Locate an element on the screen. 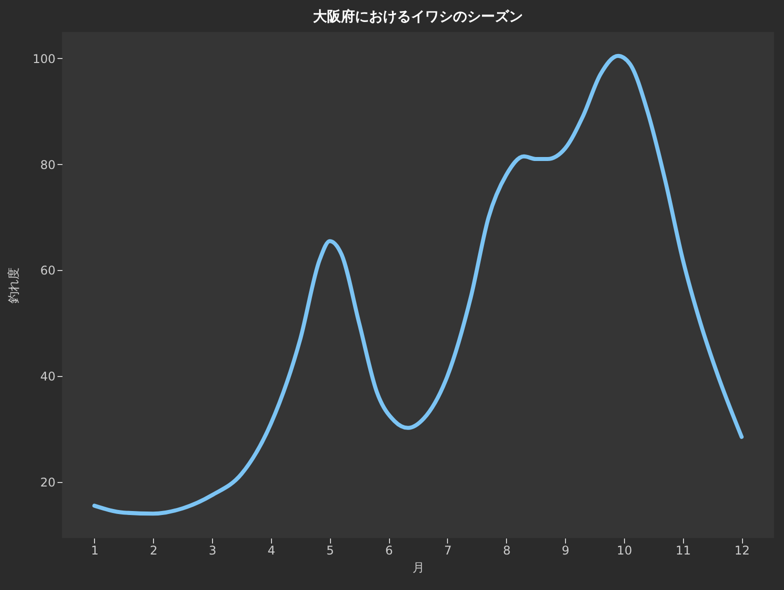  x-tick-label: 10 is located at coordinates (624, 551).